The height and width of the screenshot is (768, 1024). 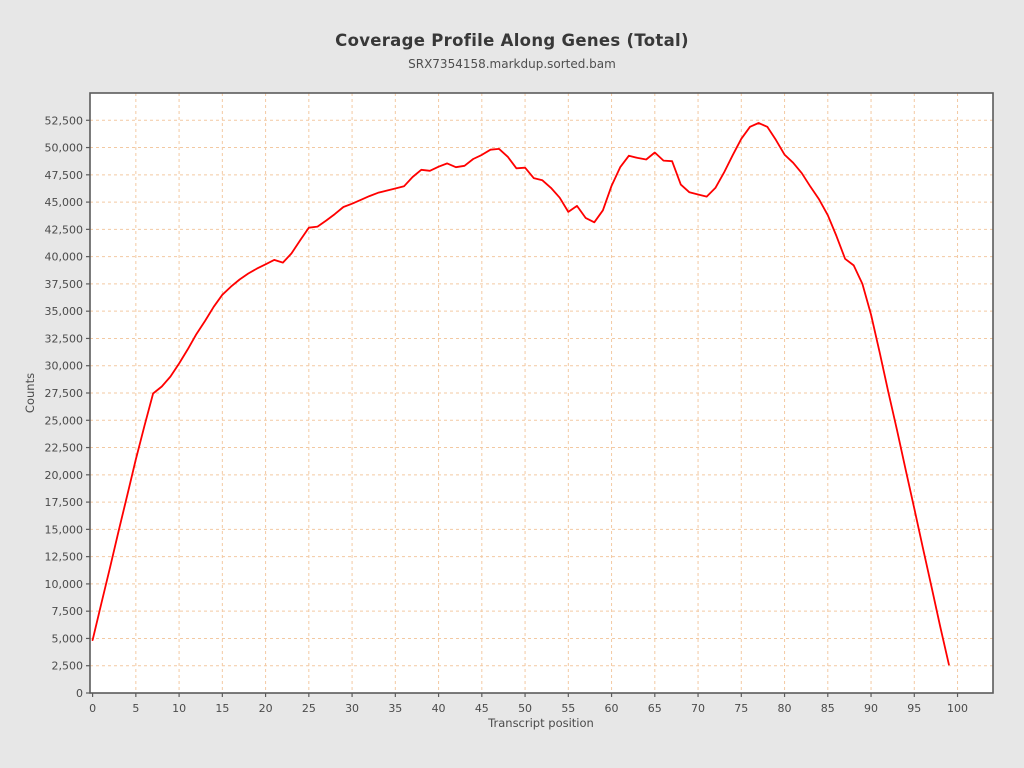 I want to click on y-tick-label: 37,500, so click(x=64, y=284).